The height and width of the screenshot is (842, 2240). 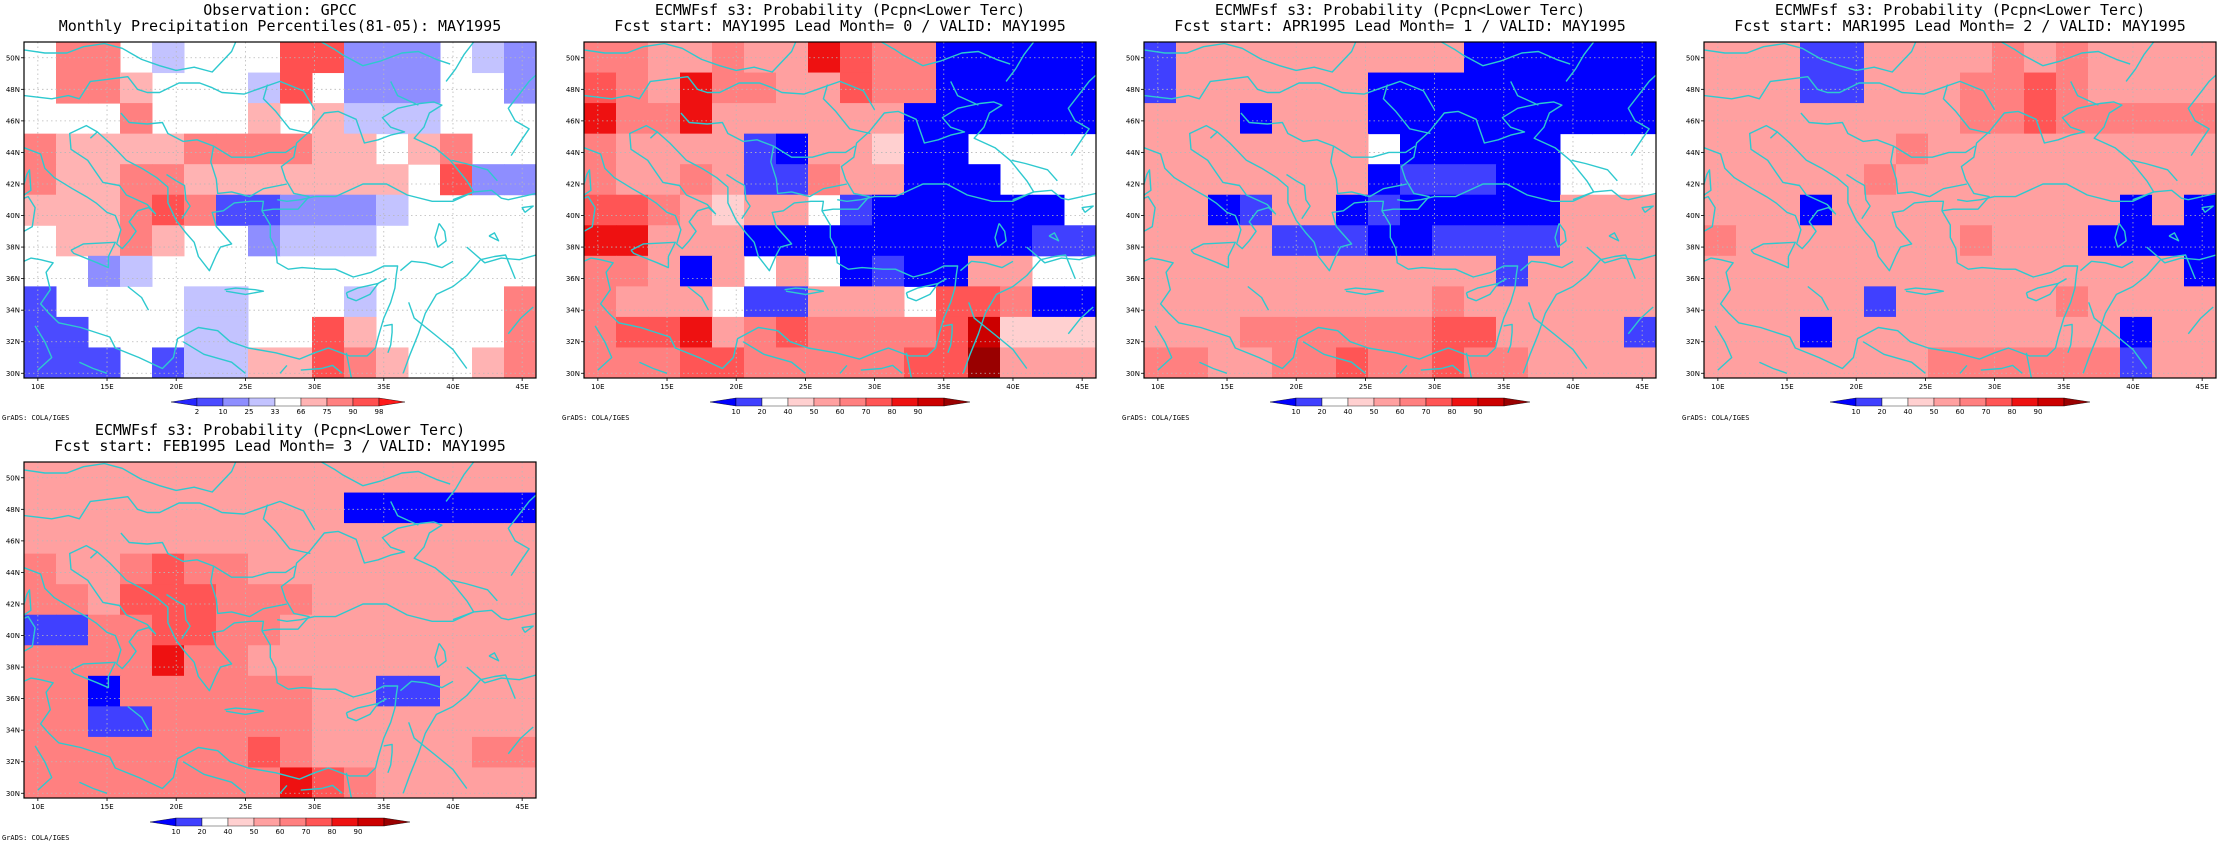 I want to click on lon-label: 45E, so click(x=1081, y=387).